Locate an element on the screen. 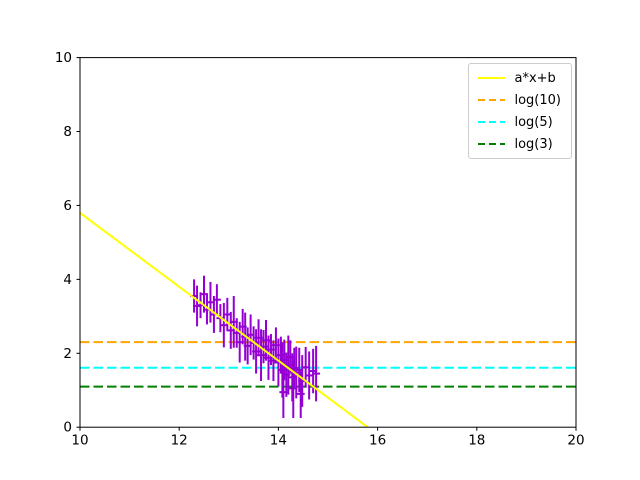 The image size is (640, 480). legend-item-log10: log(10) is located at coordinates (519, 100).